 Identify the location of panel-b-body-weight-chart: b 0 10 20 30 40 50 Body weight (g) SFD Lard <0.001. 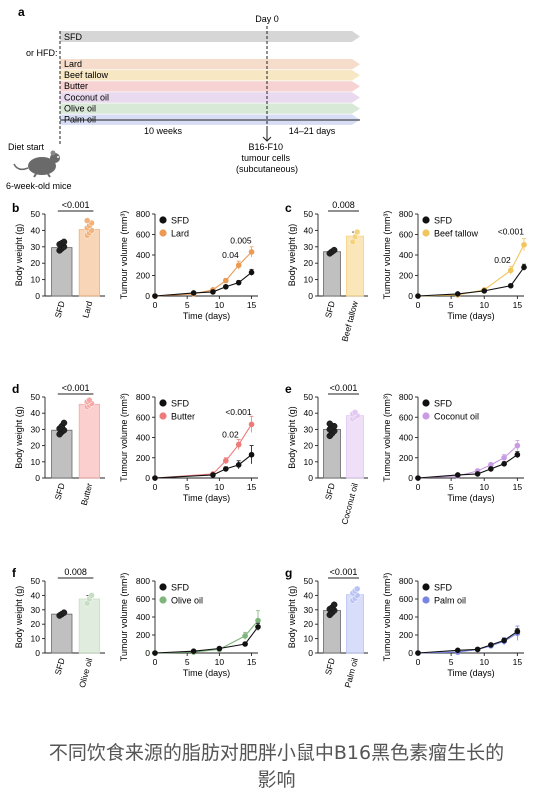
(58, 259).